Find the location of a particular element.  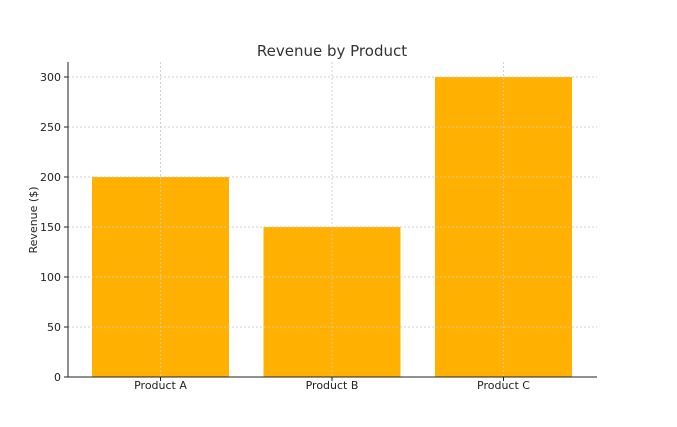

y-tick-label: 100 is located at coordinates (50, 277).